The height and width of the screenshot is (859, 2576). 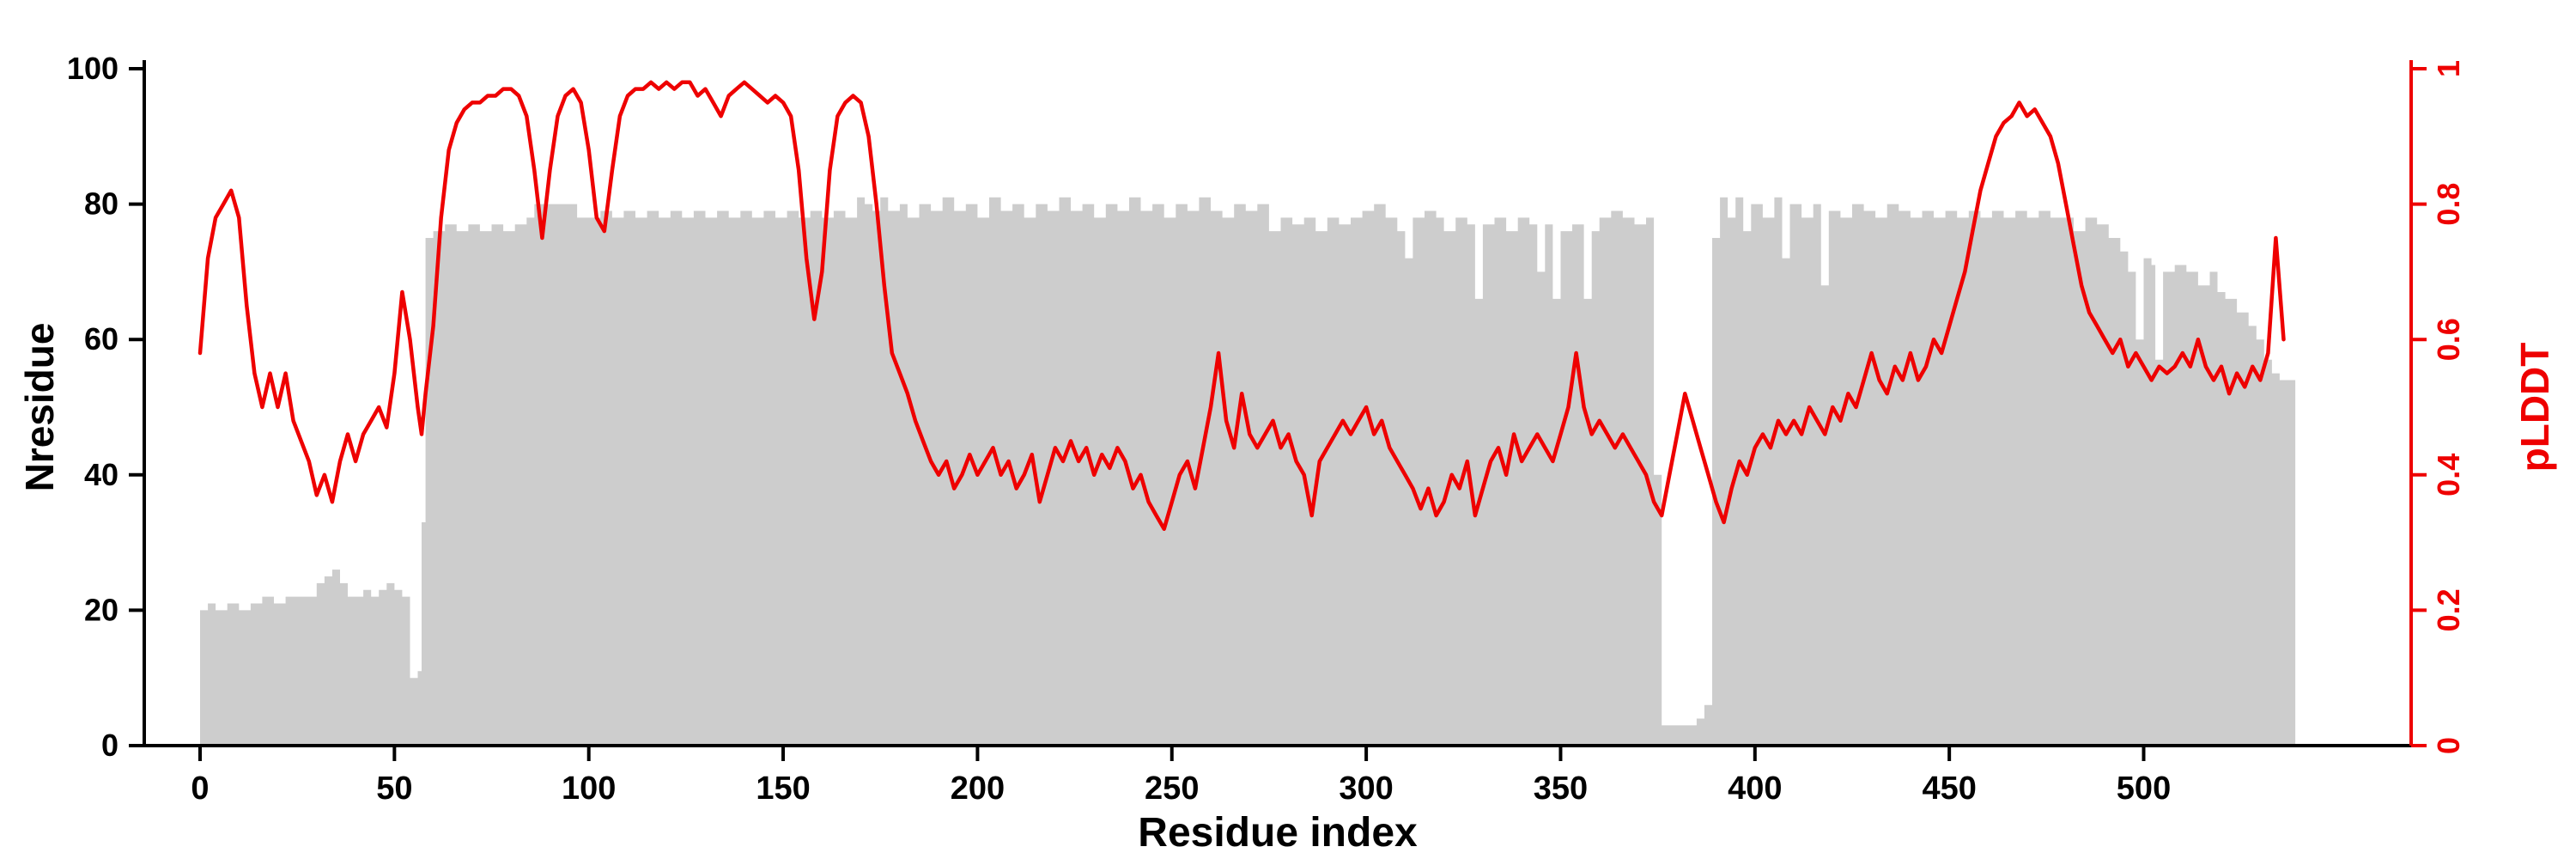 I want to click on x-tick-label: 200, so click(x=978, y=789).